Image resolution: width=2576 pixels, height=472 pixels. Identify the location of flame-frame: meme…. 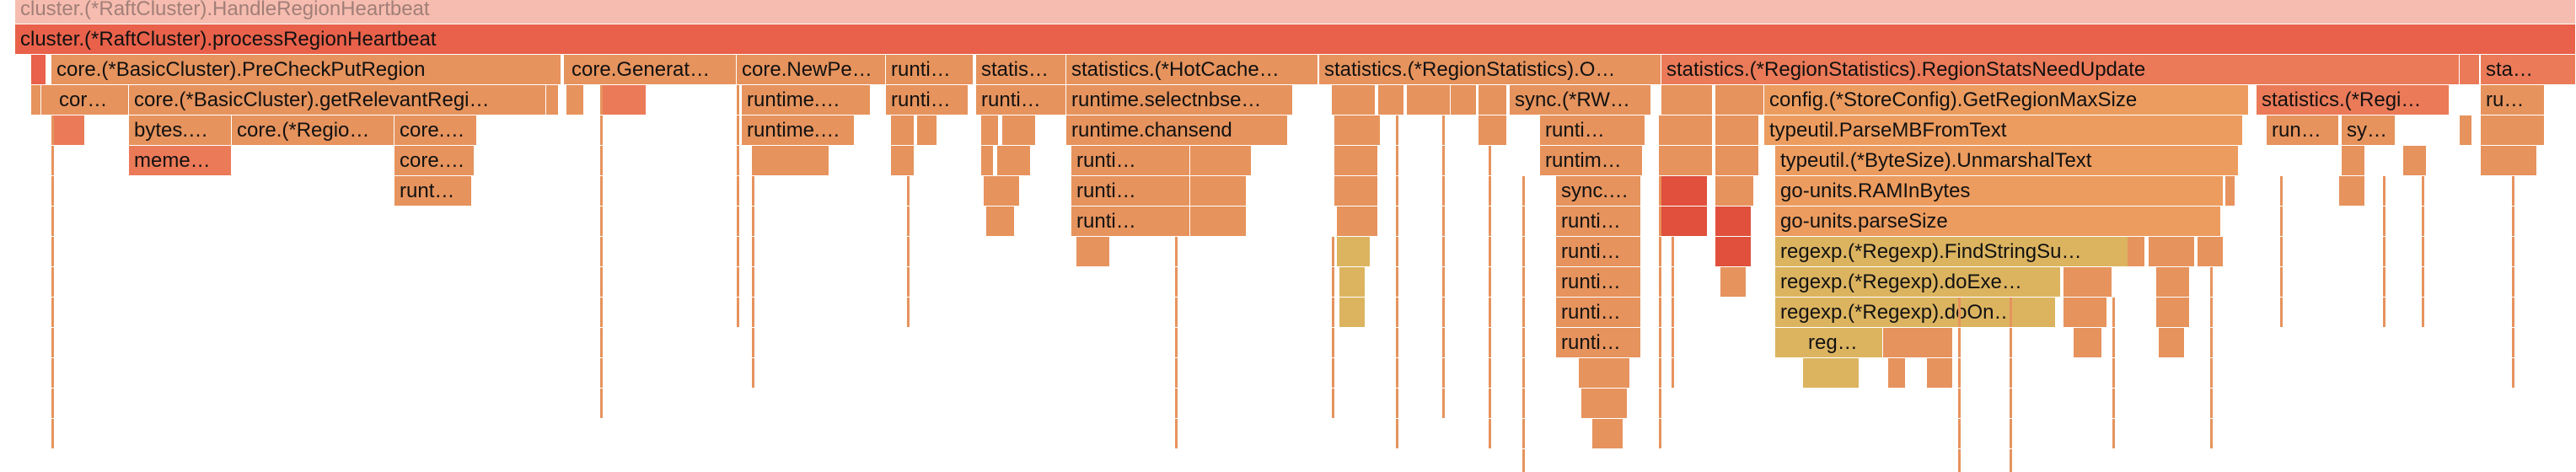
(180, 160).